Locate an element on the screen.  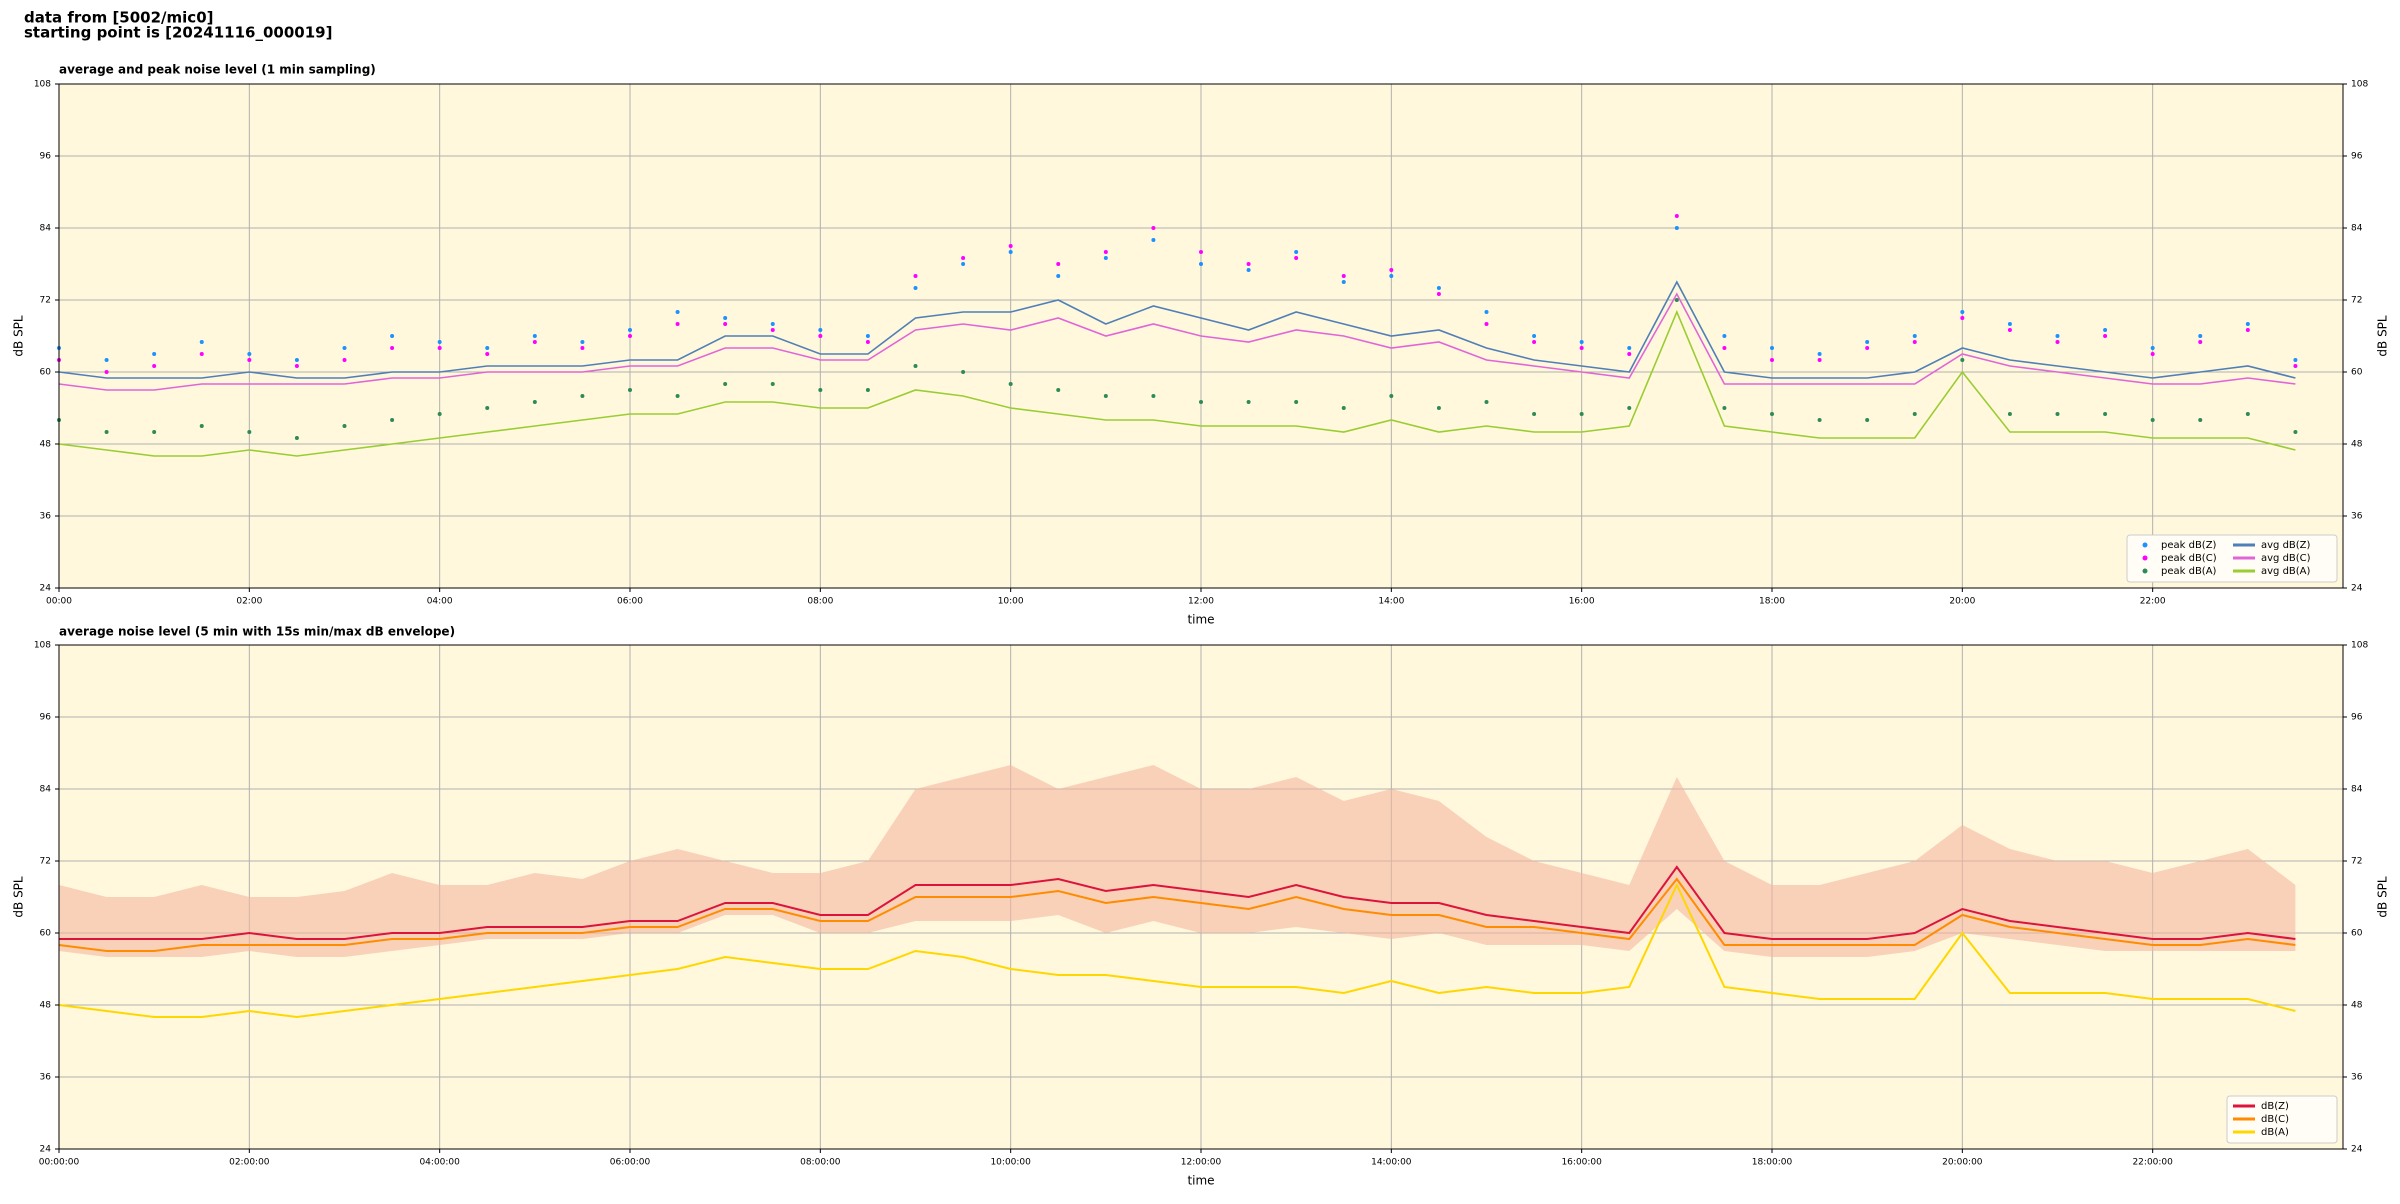
x-tick-label: 14:00 is located at coordinates (1391, 602).